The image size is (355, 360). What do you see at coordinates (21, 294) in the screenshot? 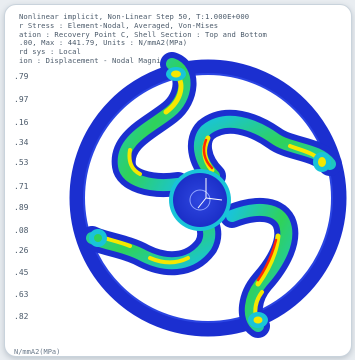
I see `legend-value-11: .63` at bounding box center [21, 294].